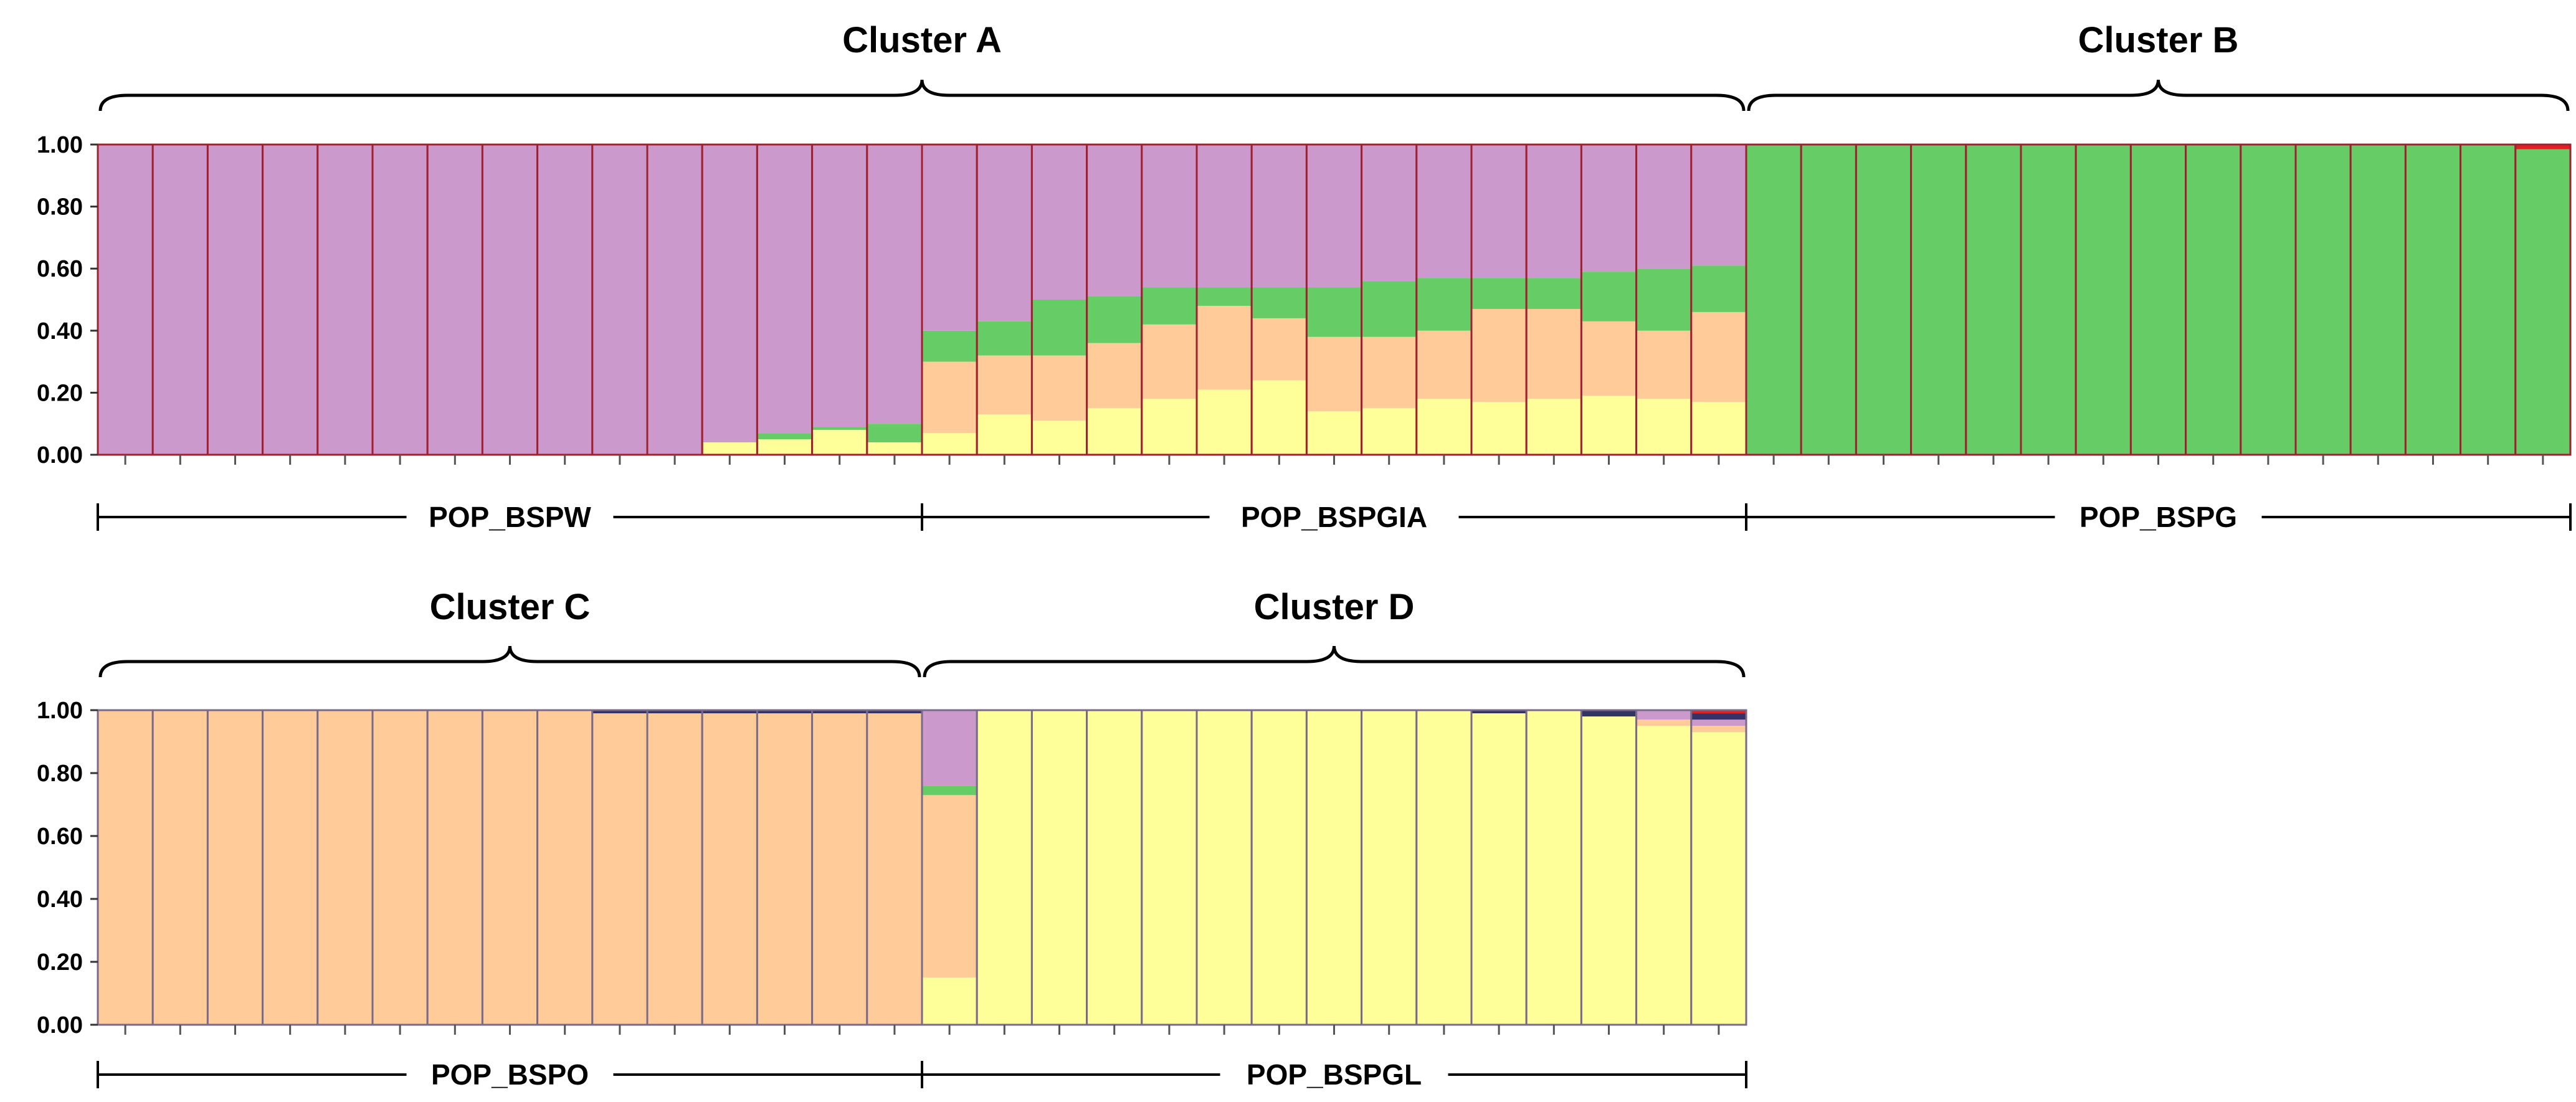 This screenshot has height=1102, width=2576. What do you see at coordinates (510, 517) in the screenshot?
I see `population-label: POP_BSPW` at bounding box center [510, 517].